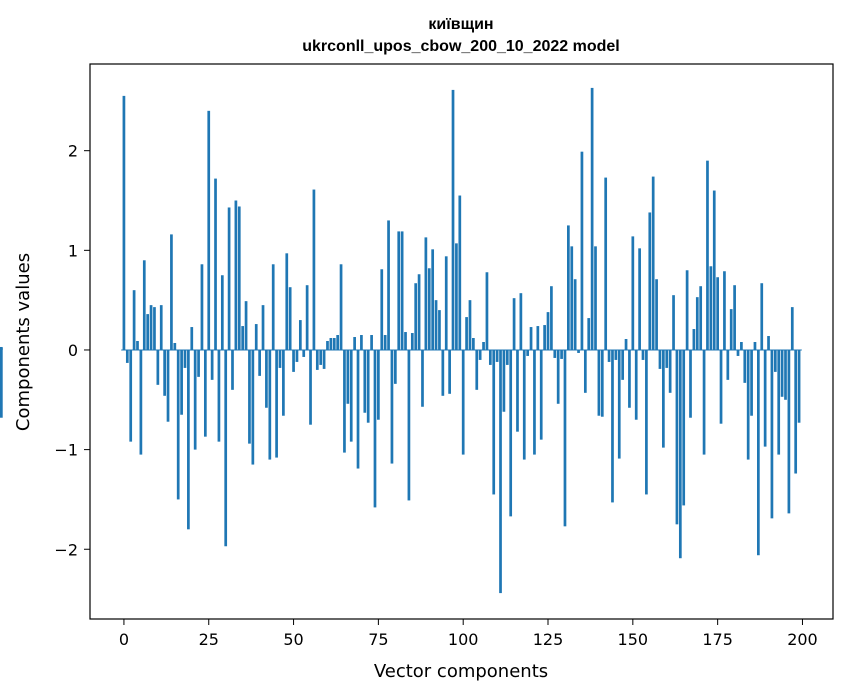 The image size is (847, 696). What do you see at coordinates (717, 639) in the screenshot?
I see `x-tick-label: 175` at bounding box center [717, 639].